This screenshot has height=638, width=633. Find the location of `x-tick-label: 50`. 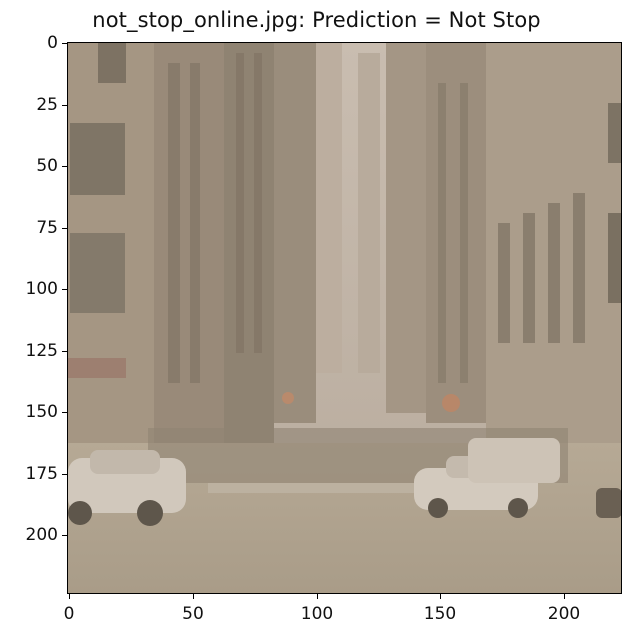

x-tick-label: 50 is located at coordinates (193, 614).